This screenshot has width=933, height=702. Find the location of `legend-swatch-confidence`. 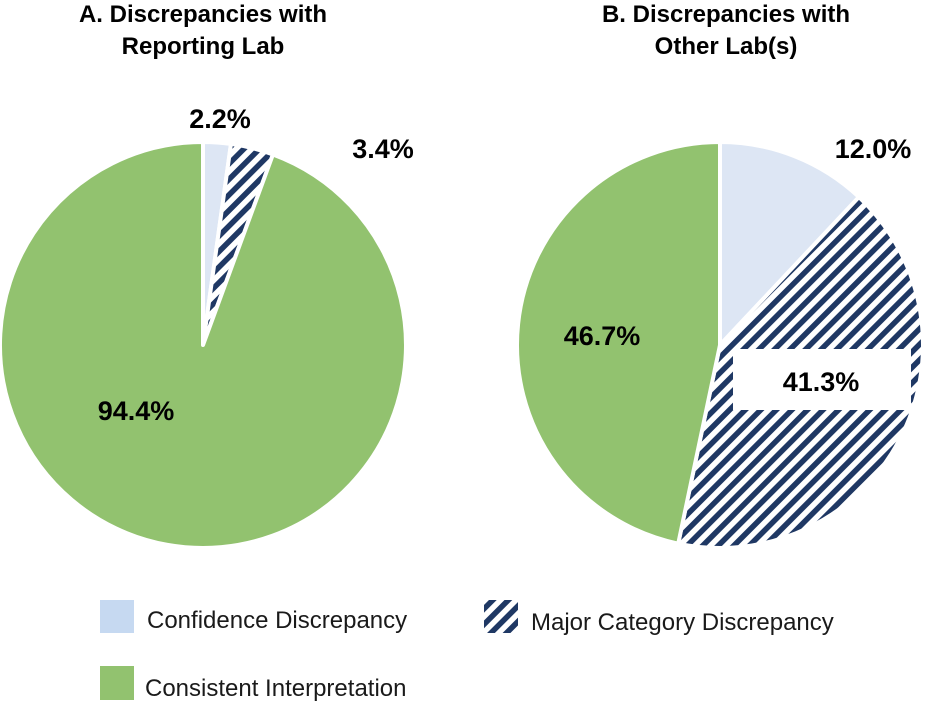

legend-swatch-confidence is located at coordinates (117, 616).